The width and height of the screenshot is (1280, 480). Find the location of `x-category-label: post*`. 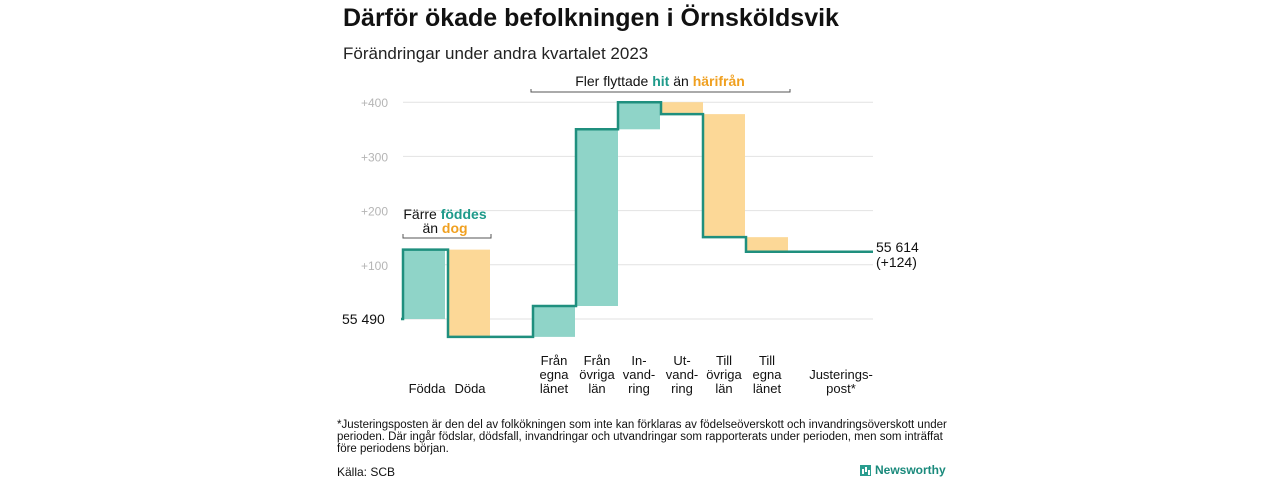

x-category-label: post* is located at coordinates (841, 388).